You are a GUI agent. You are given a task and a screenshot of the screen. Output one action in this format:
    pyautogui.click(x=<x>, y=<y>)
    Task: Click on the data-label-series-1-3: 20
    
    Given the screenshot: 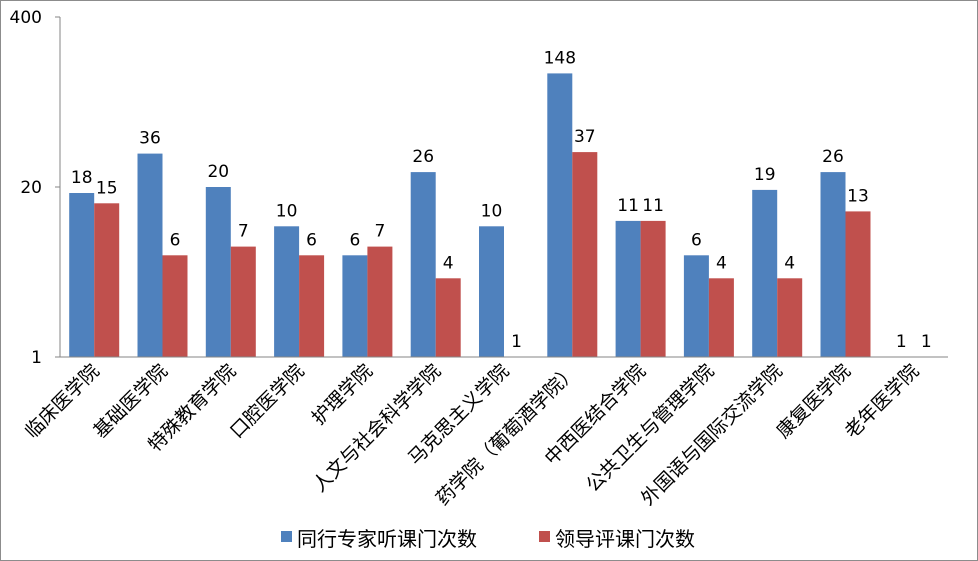 What is the action you would take?
    pyautogui.click(x=218, y=172)
    